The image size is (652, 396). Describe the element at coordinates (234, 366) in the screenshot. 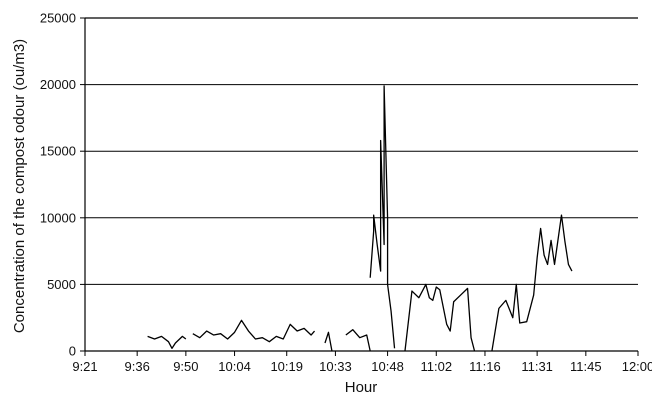

I see `x-tick-label: 10:04` at that location.